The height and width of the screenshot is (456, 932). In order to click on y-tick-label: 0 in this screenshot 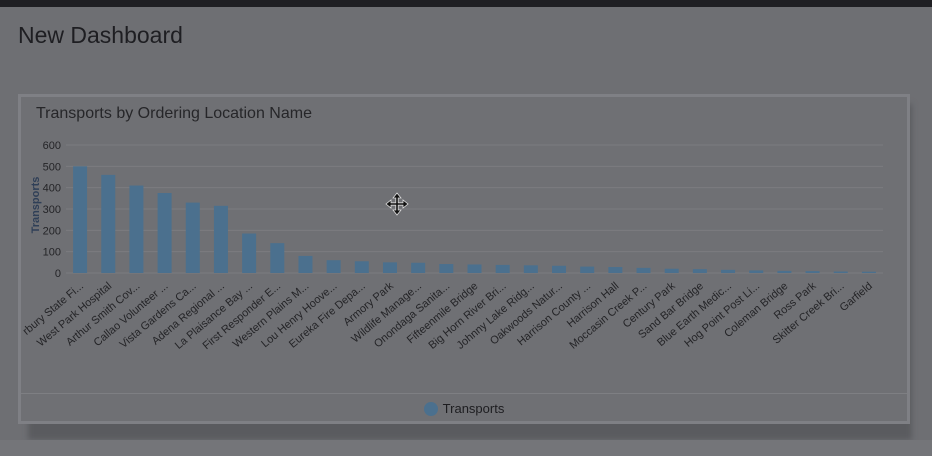, I will do `click(58, 274)`.